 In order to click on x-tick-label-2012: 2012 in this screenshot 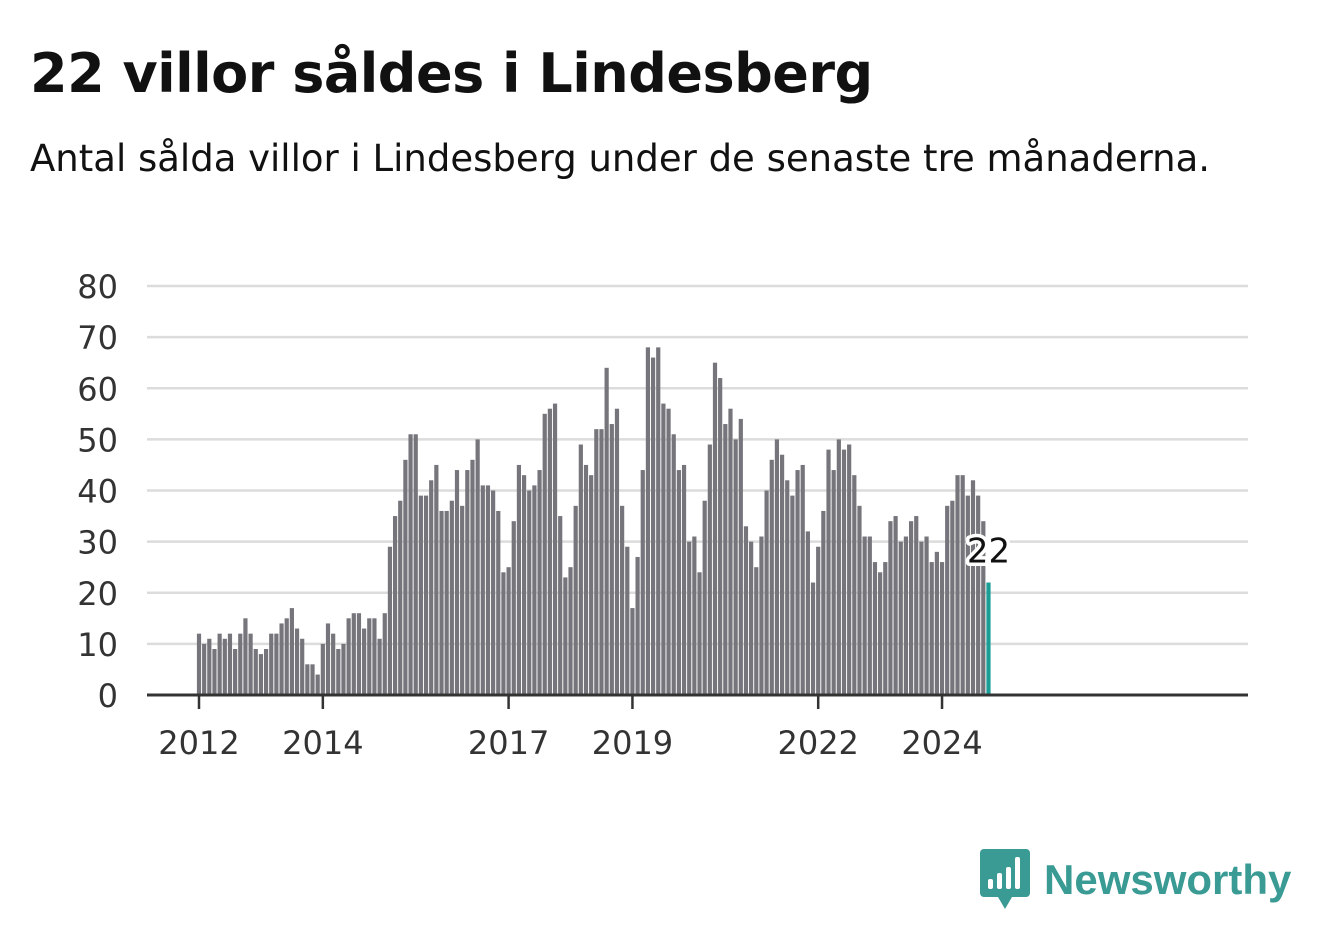, I will do `click(198, 743)`.